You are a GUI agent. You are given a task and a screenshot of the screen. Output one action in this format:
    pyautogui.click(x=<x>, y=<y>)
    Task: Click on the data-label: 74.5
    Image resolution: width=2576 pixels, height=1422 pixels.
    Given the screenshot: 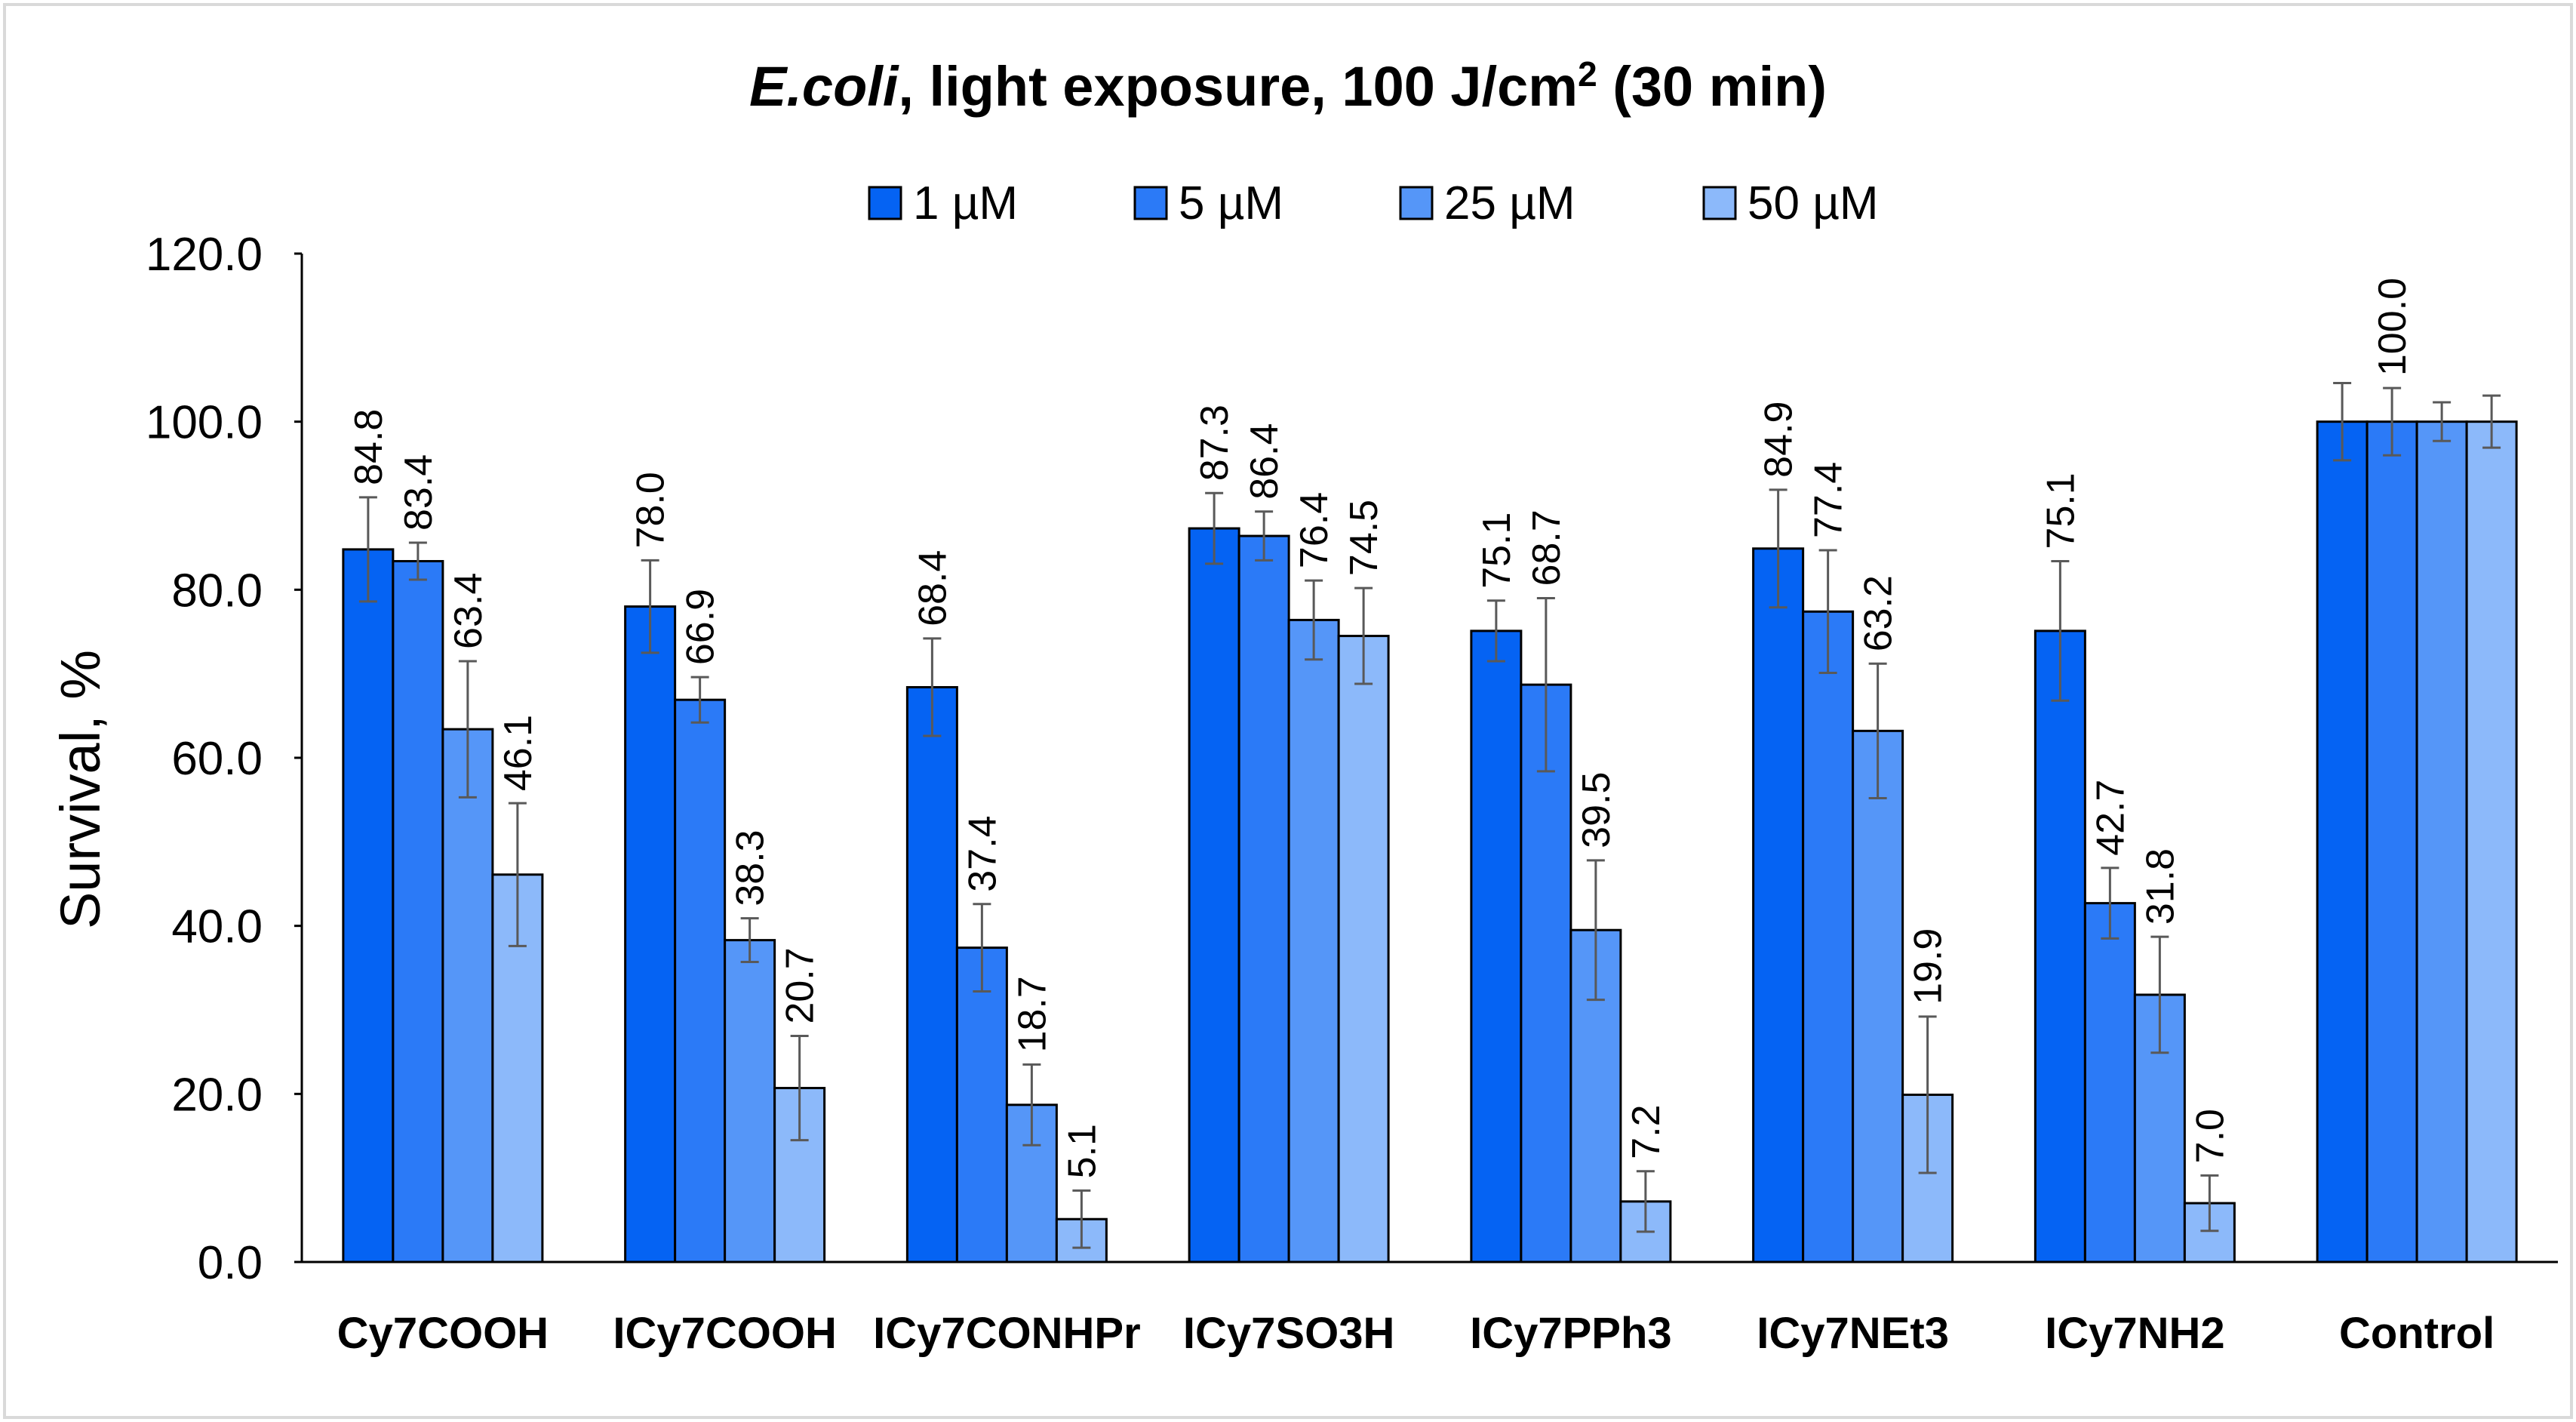 What is the action you would take?
    pyautogui.click(x=1364, y=538)
    